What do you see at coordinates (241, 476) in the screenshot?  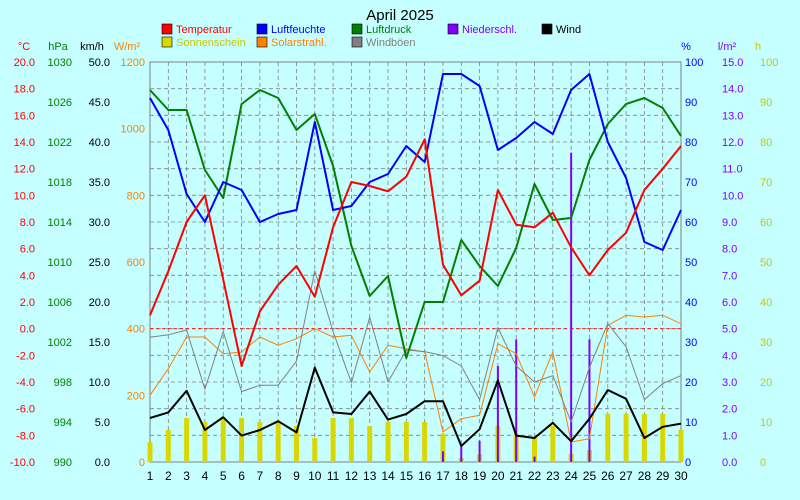 I see `x-tick-label: 6` at bounding box center [241, 476].